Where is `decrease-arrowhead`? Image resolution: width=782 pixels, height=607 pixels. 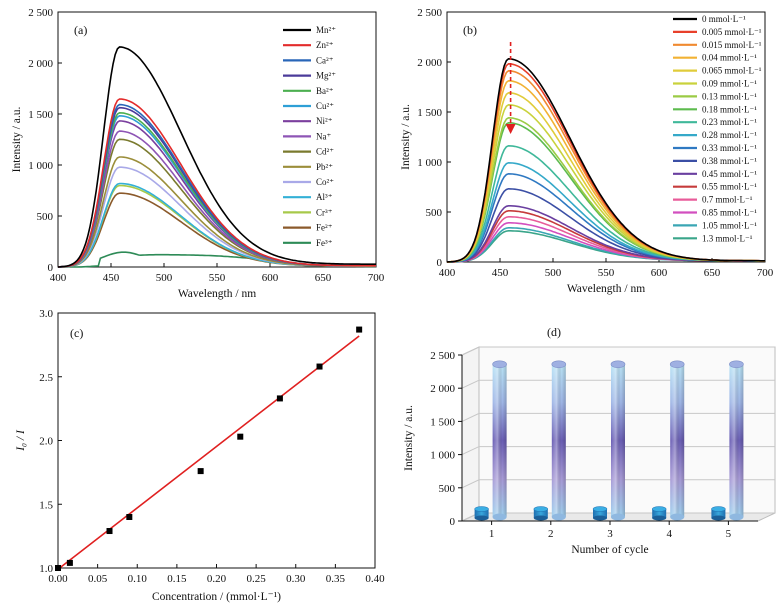 decrease-arrowhead is located at coordinates (510, 129).